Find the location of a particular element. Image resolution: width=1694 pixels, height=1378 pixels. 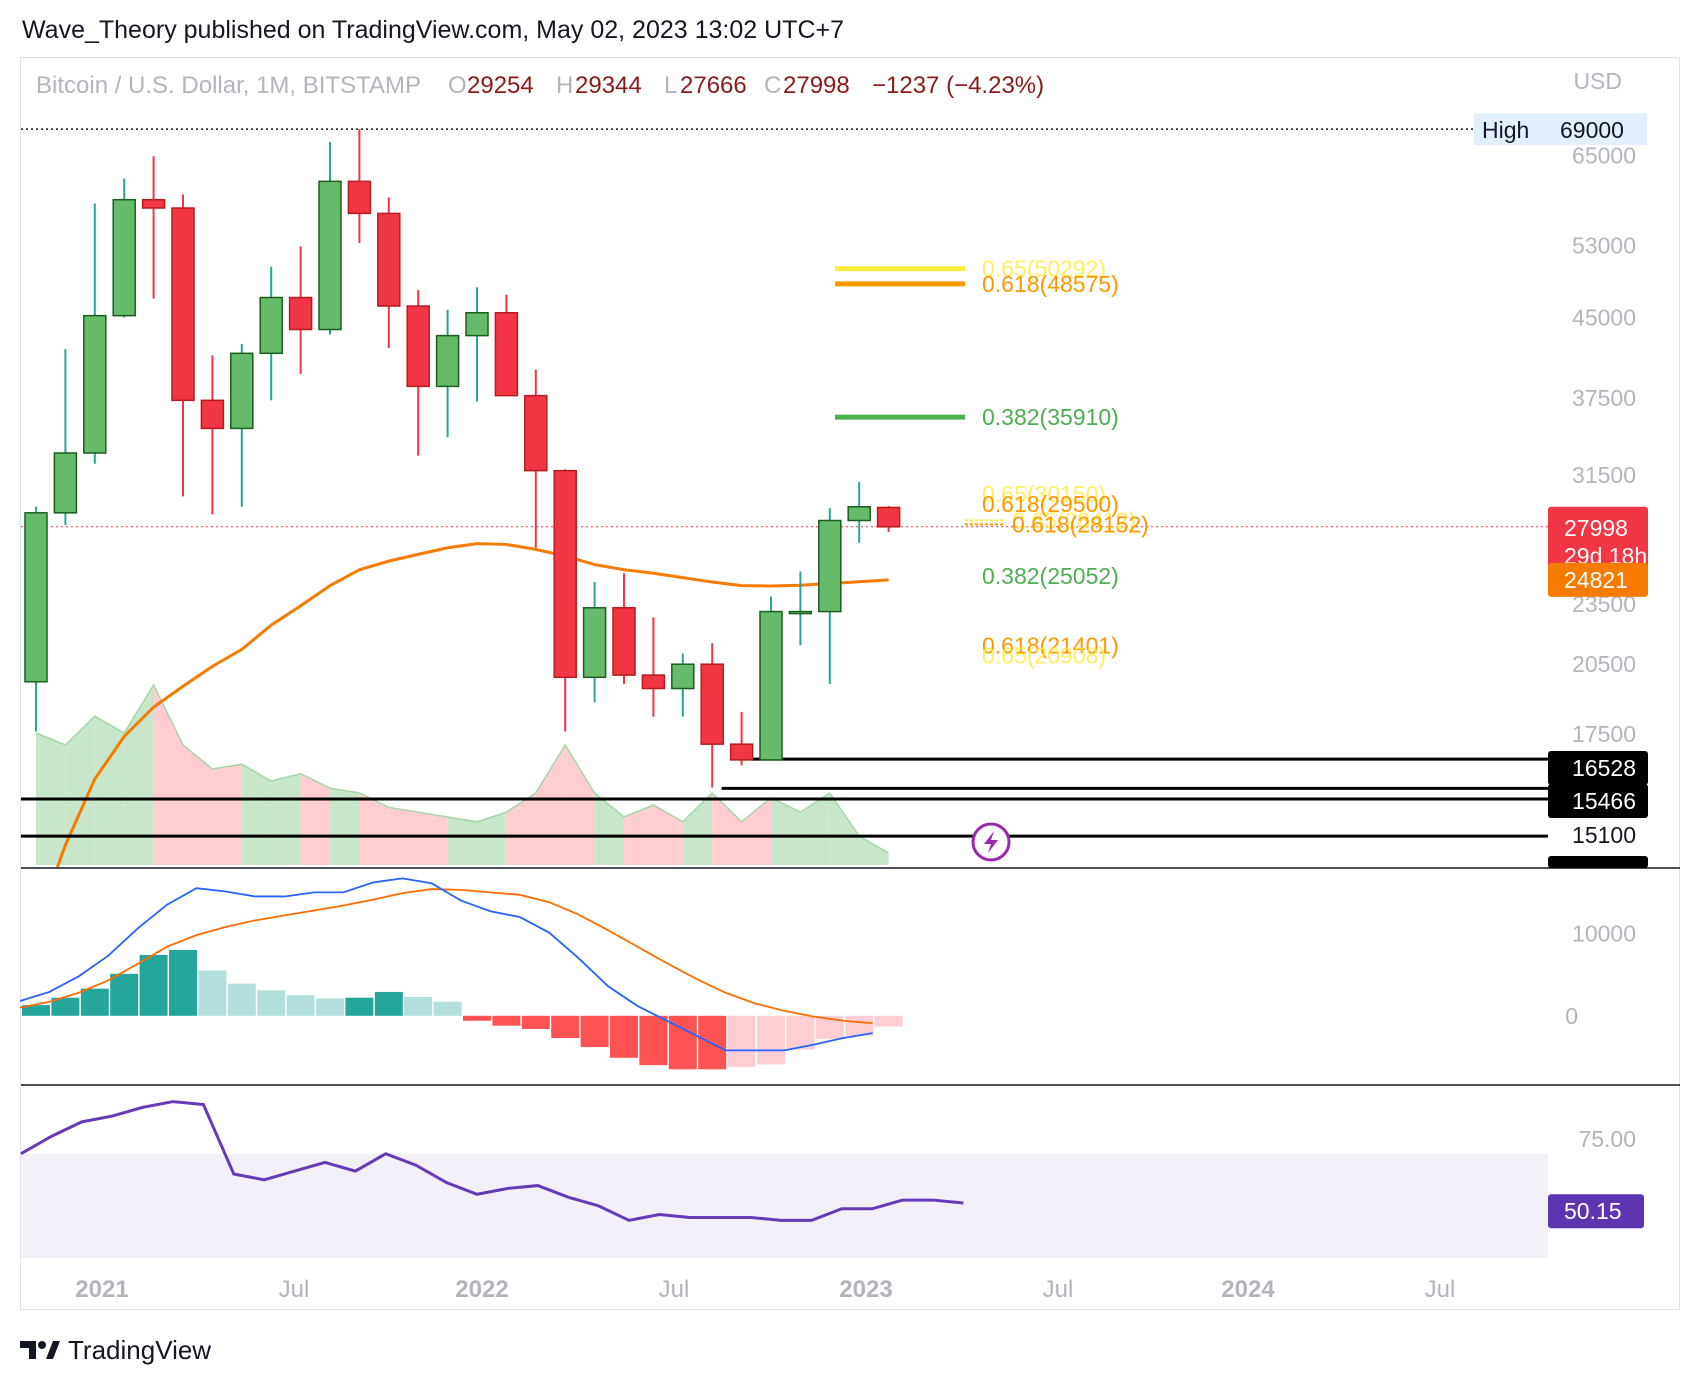

rsi-y-tick-label: 75.00 is located at coordinates (1607, 1139).